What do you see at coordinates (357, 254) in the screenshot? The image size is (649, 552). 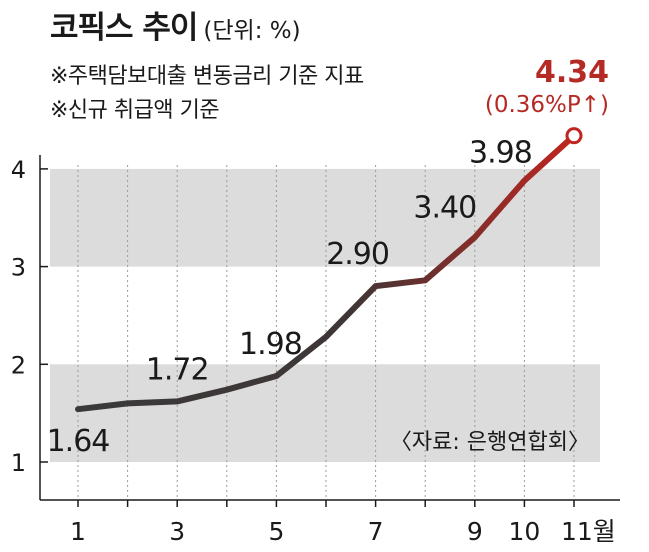 I see `data-label-7: 2.90` at bounding box center [357, 254].